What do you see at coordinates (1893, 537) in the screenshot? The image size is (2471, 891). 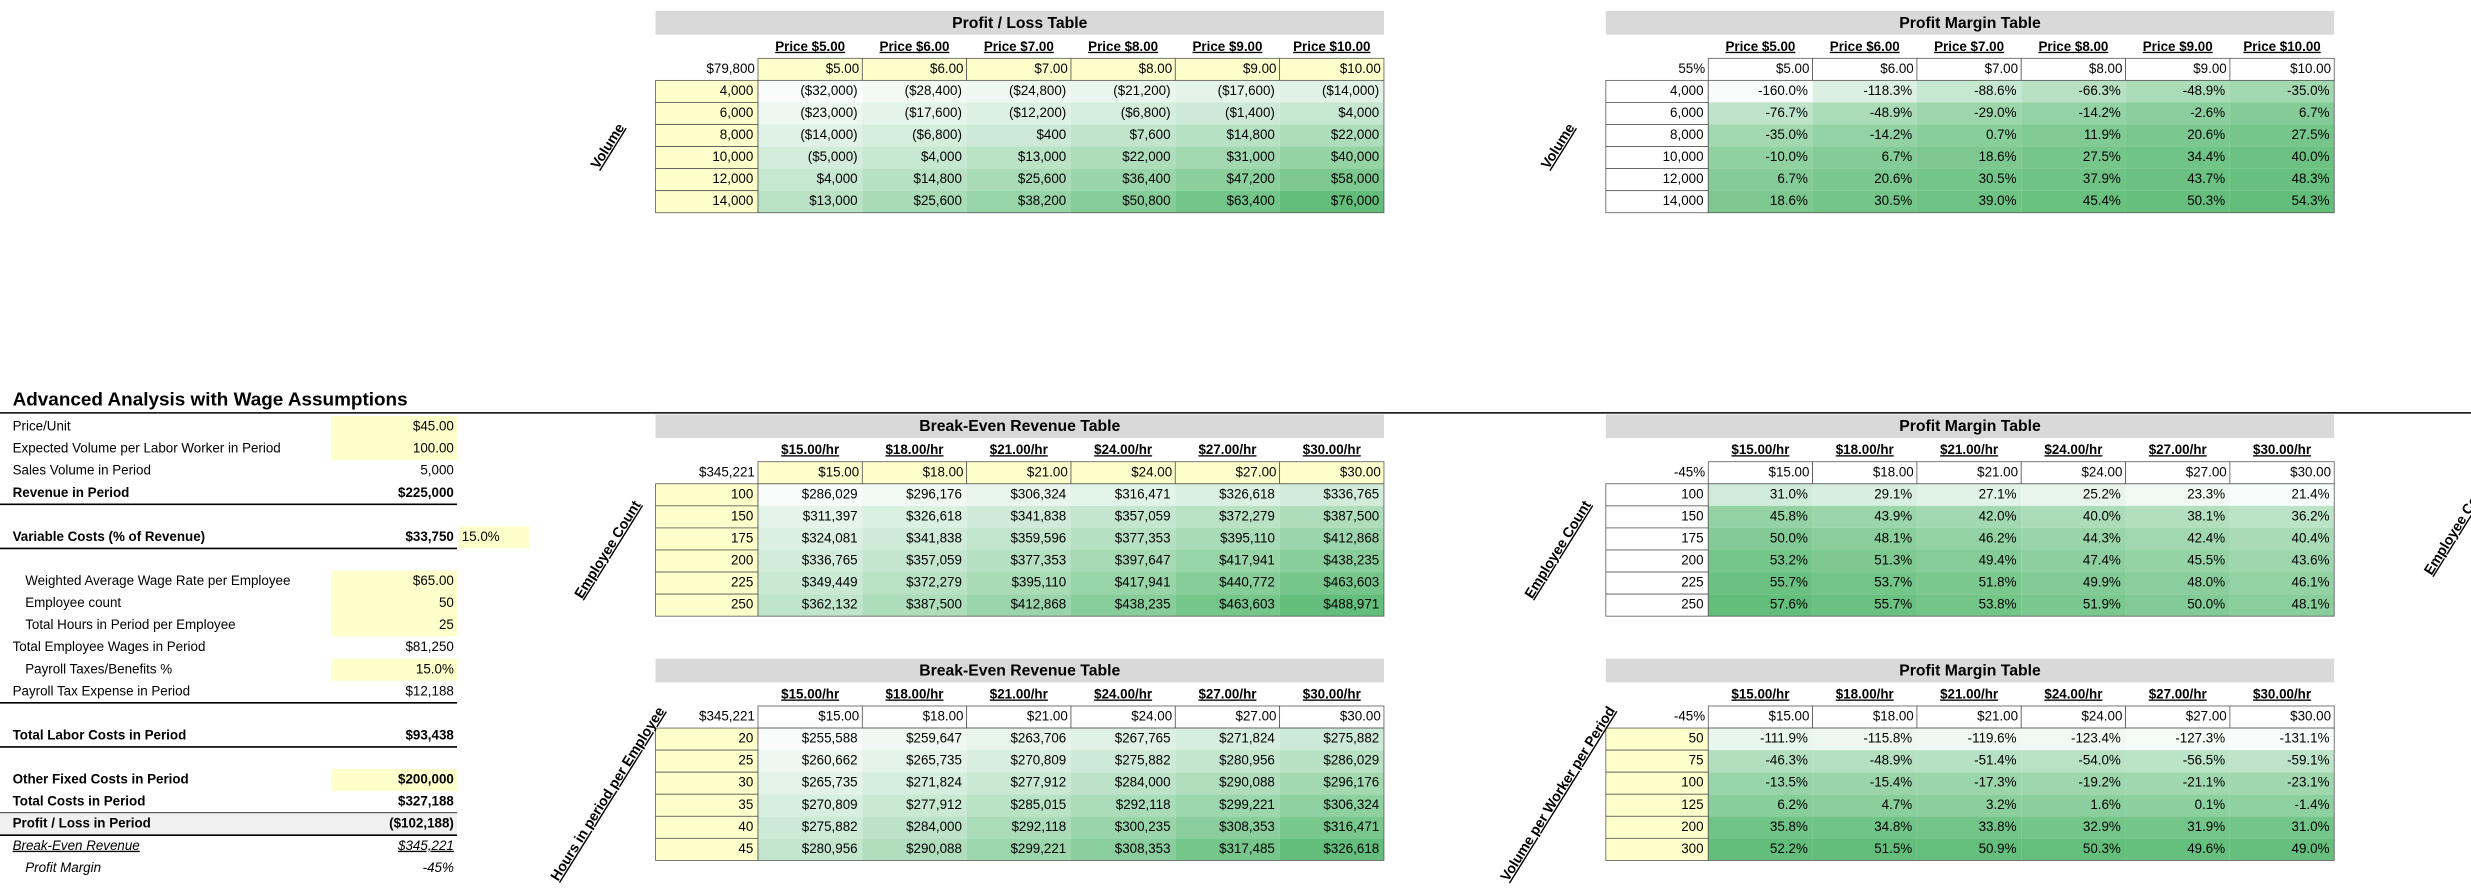 I see `cell-value: 48.1%` at bounding box center [1893, 537].